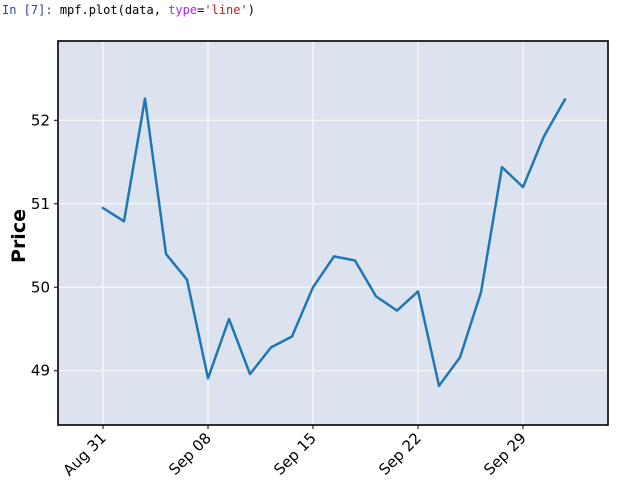 Image resolution: width=640 pixels, height=486 pixels. What do you see at coordinates (40, 371) in the screenshot?
I see `y-tick-label: 49` at bounding box center [40, 371].